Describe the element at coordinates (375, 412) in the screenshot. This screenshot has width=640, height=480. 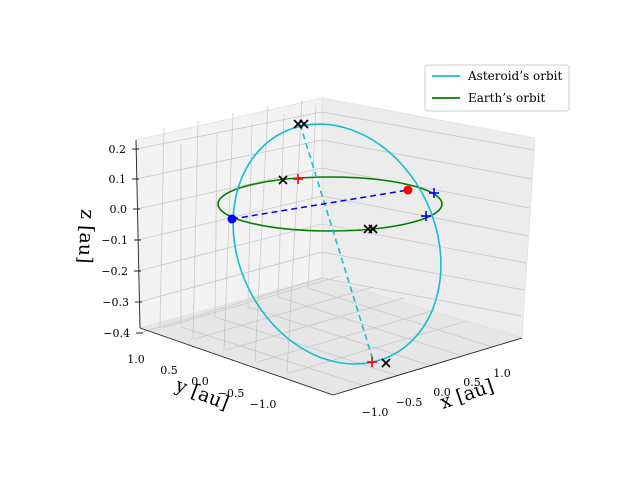
I see `x-tick-label: −1.0` at that location.